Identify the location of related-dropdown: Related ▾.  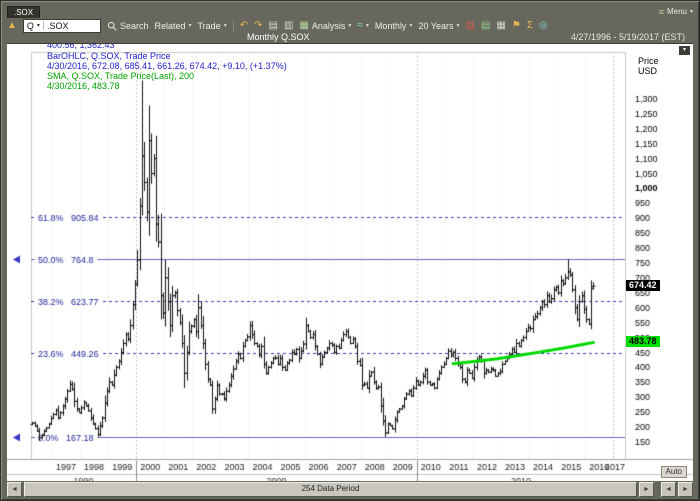
(172, 26).